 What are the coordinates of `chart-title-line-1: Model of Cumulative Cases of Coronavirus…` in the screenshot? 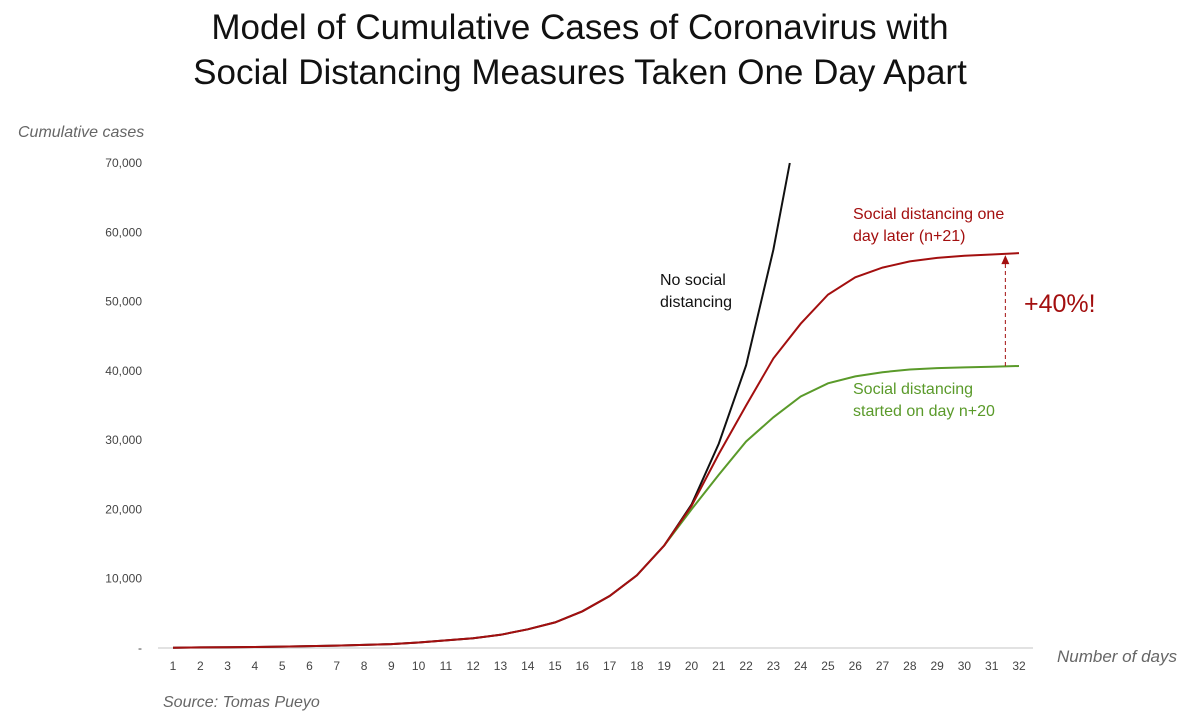 It's located at (580, 27).